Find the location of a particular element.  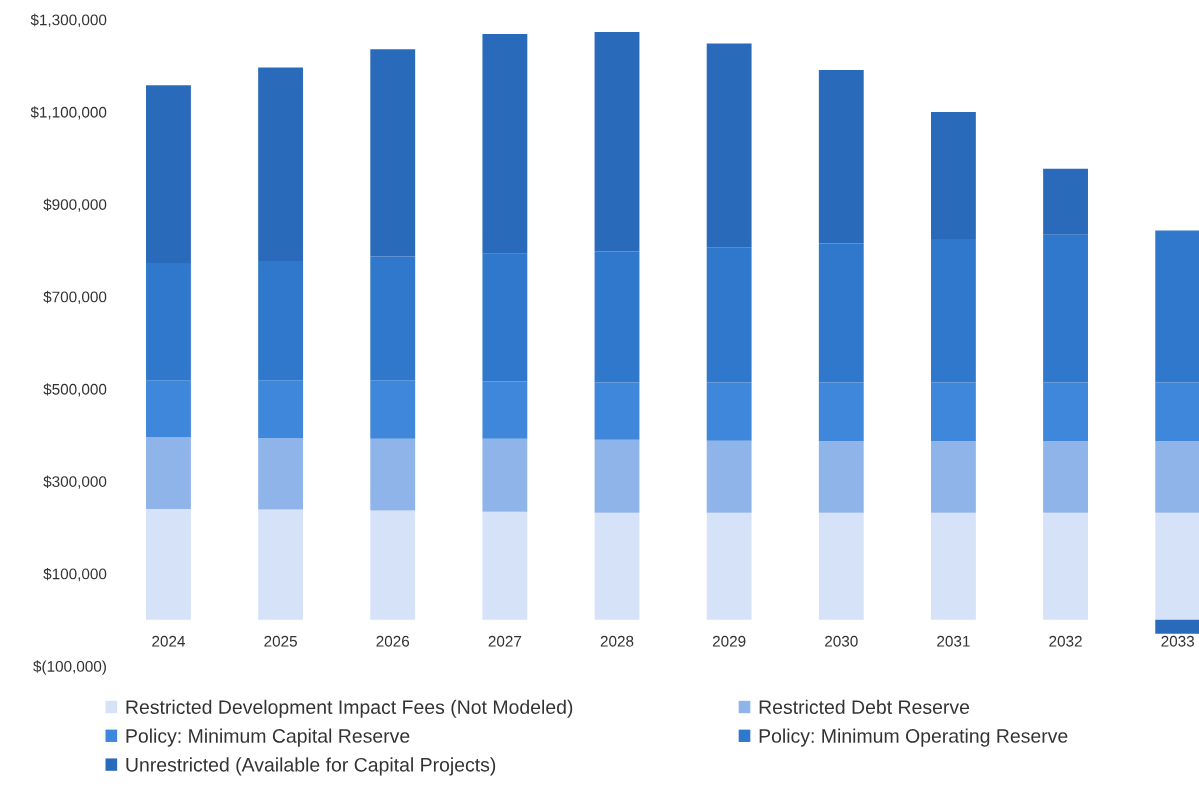

x-tick-label: 2024 is located at coordinates (169, 641).